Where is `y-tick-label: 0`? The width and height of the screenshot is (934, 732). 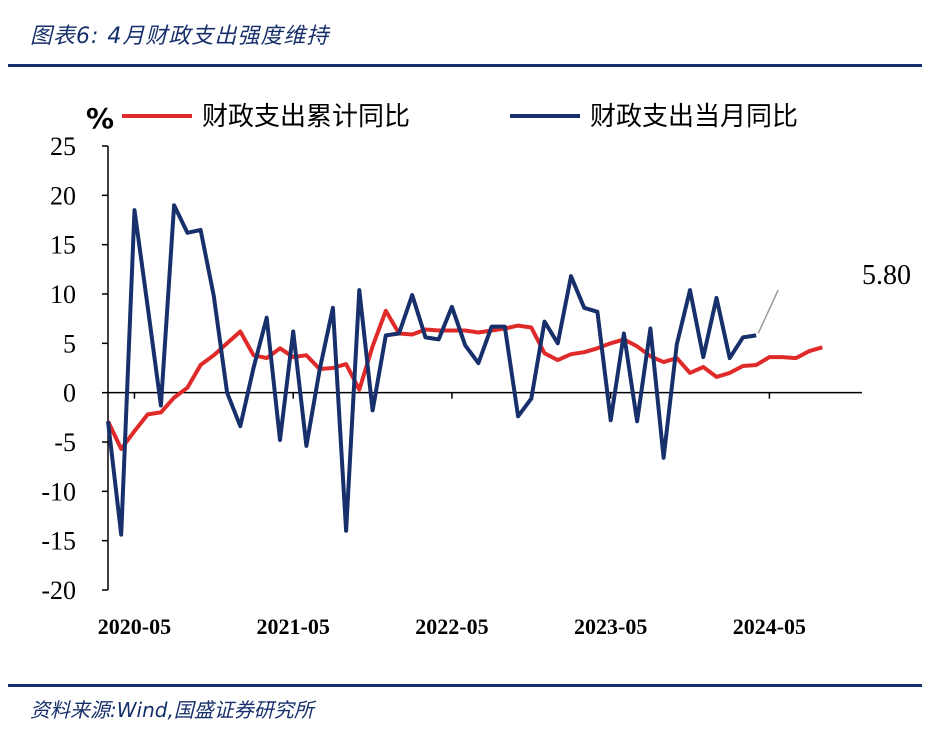 y-tick-label: 0 is located at coordinates (69, 393).